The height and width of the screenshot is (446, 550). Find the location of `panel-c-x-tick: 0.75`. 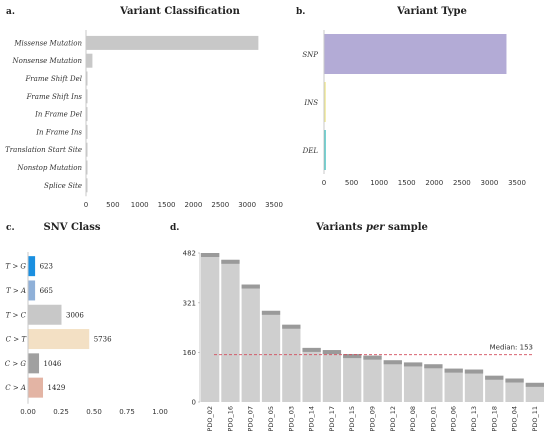

panel-c-x-tick: 0.75 is located at coordinates (127, 412).